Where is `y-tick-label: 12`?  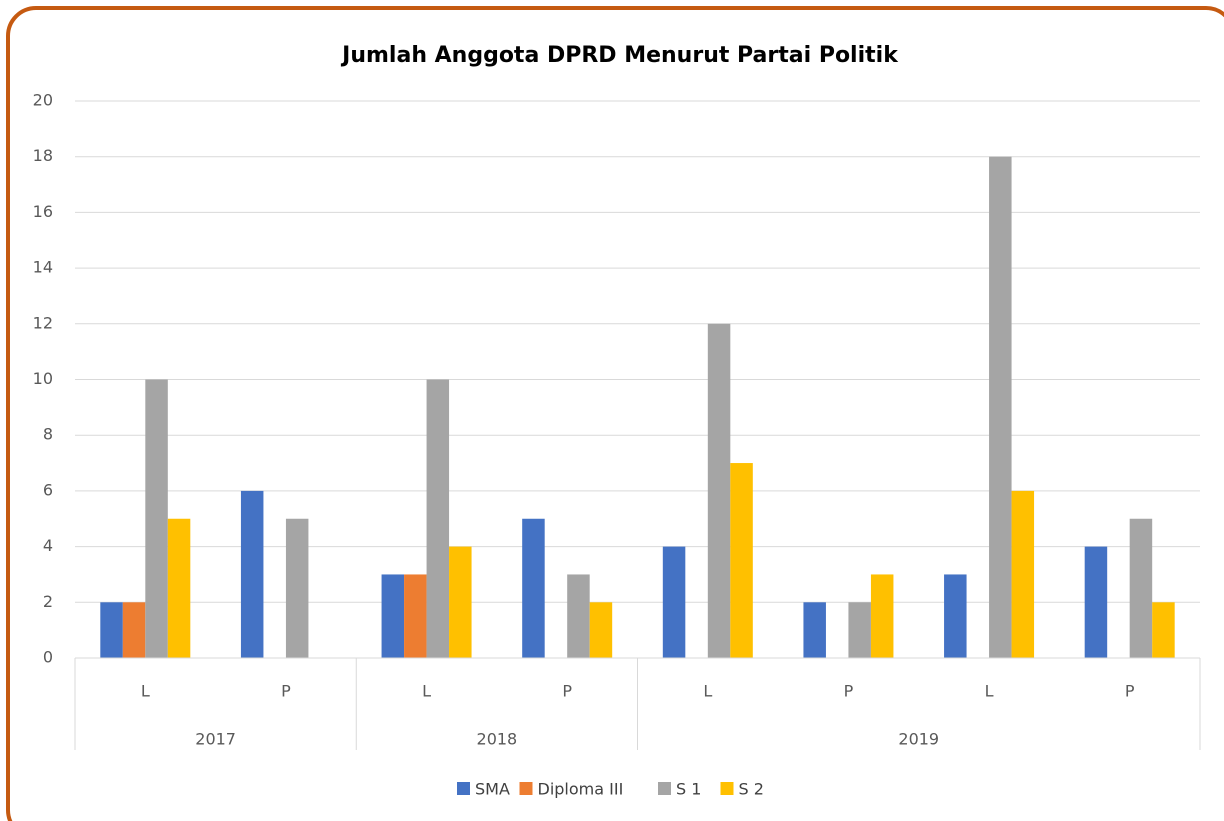
y-tick-label: 12 is located at coordinates (43, 322).